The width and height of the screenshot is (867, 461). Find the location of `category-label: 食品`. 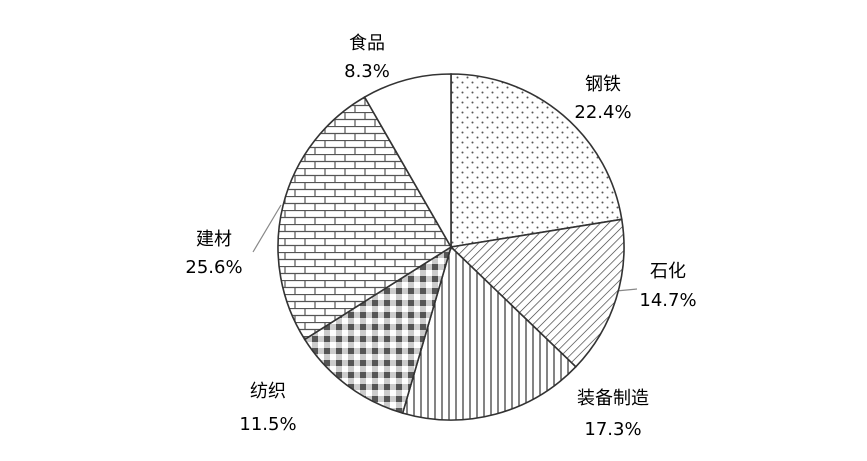

category-label: 食品 is located at coordinates (367, 43).